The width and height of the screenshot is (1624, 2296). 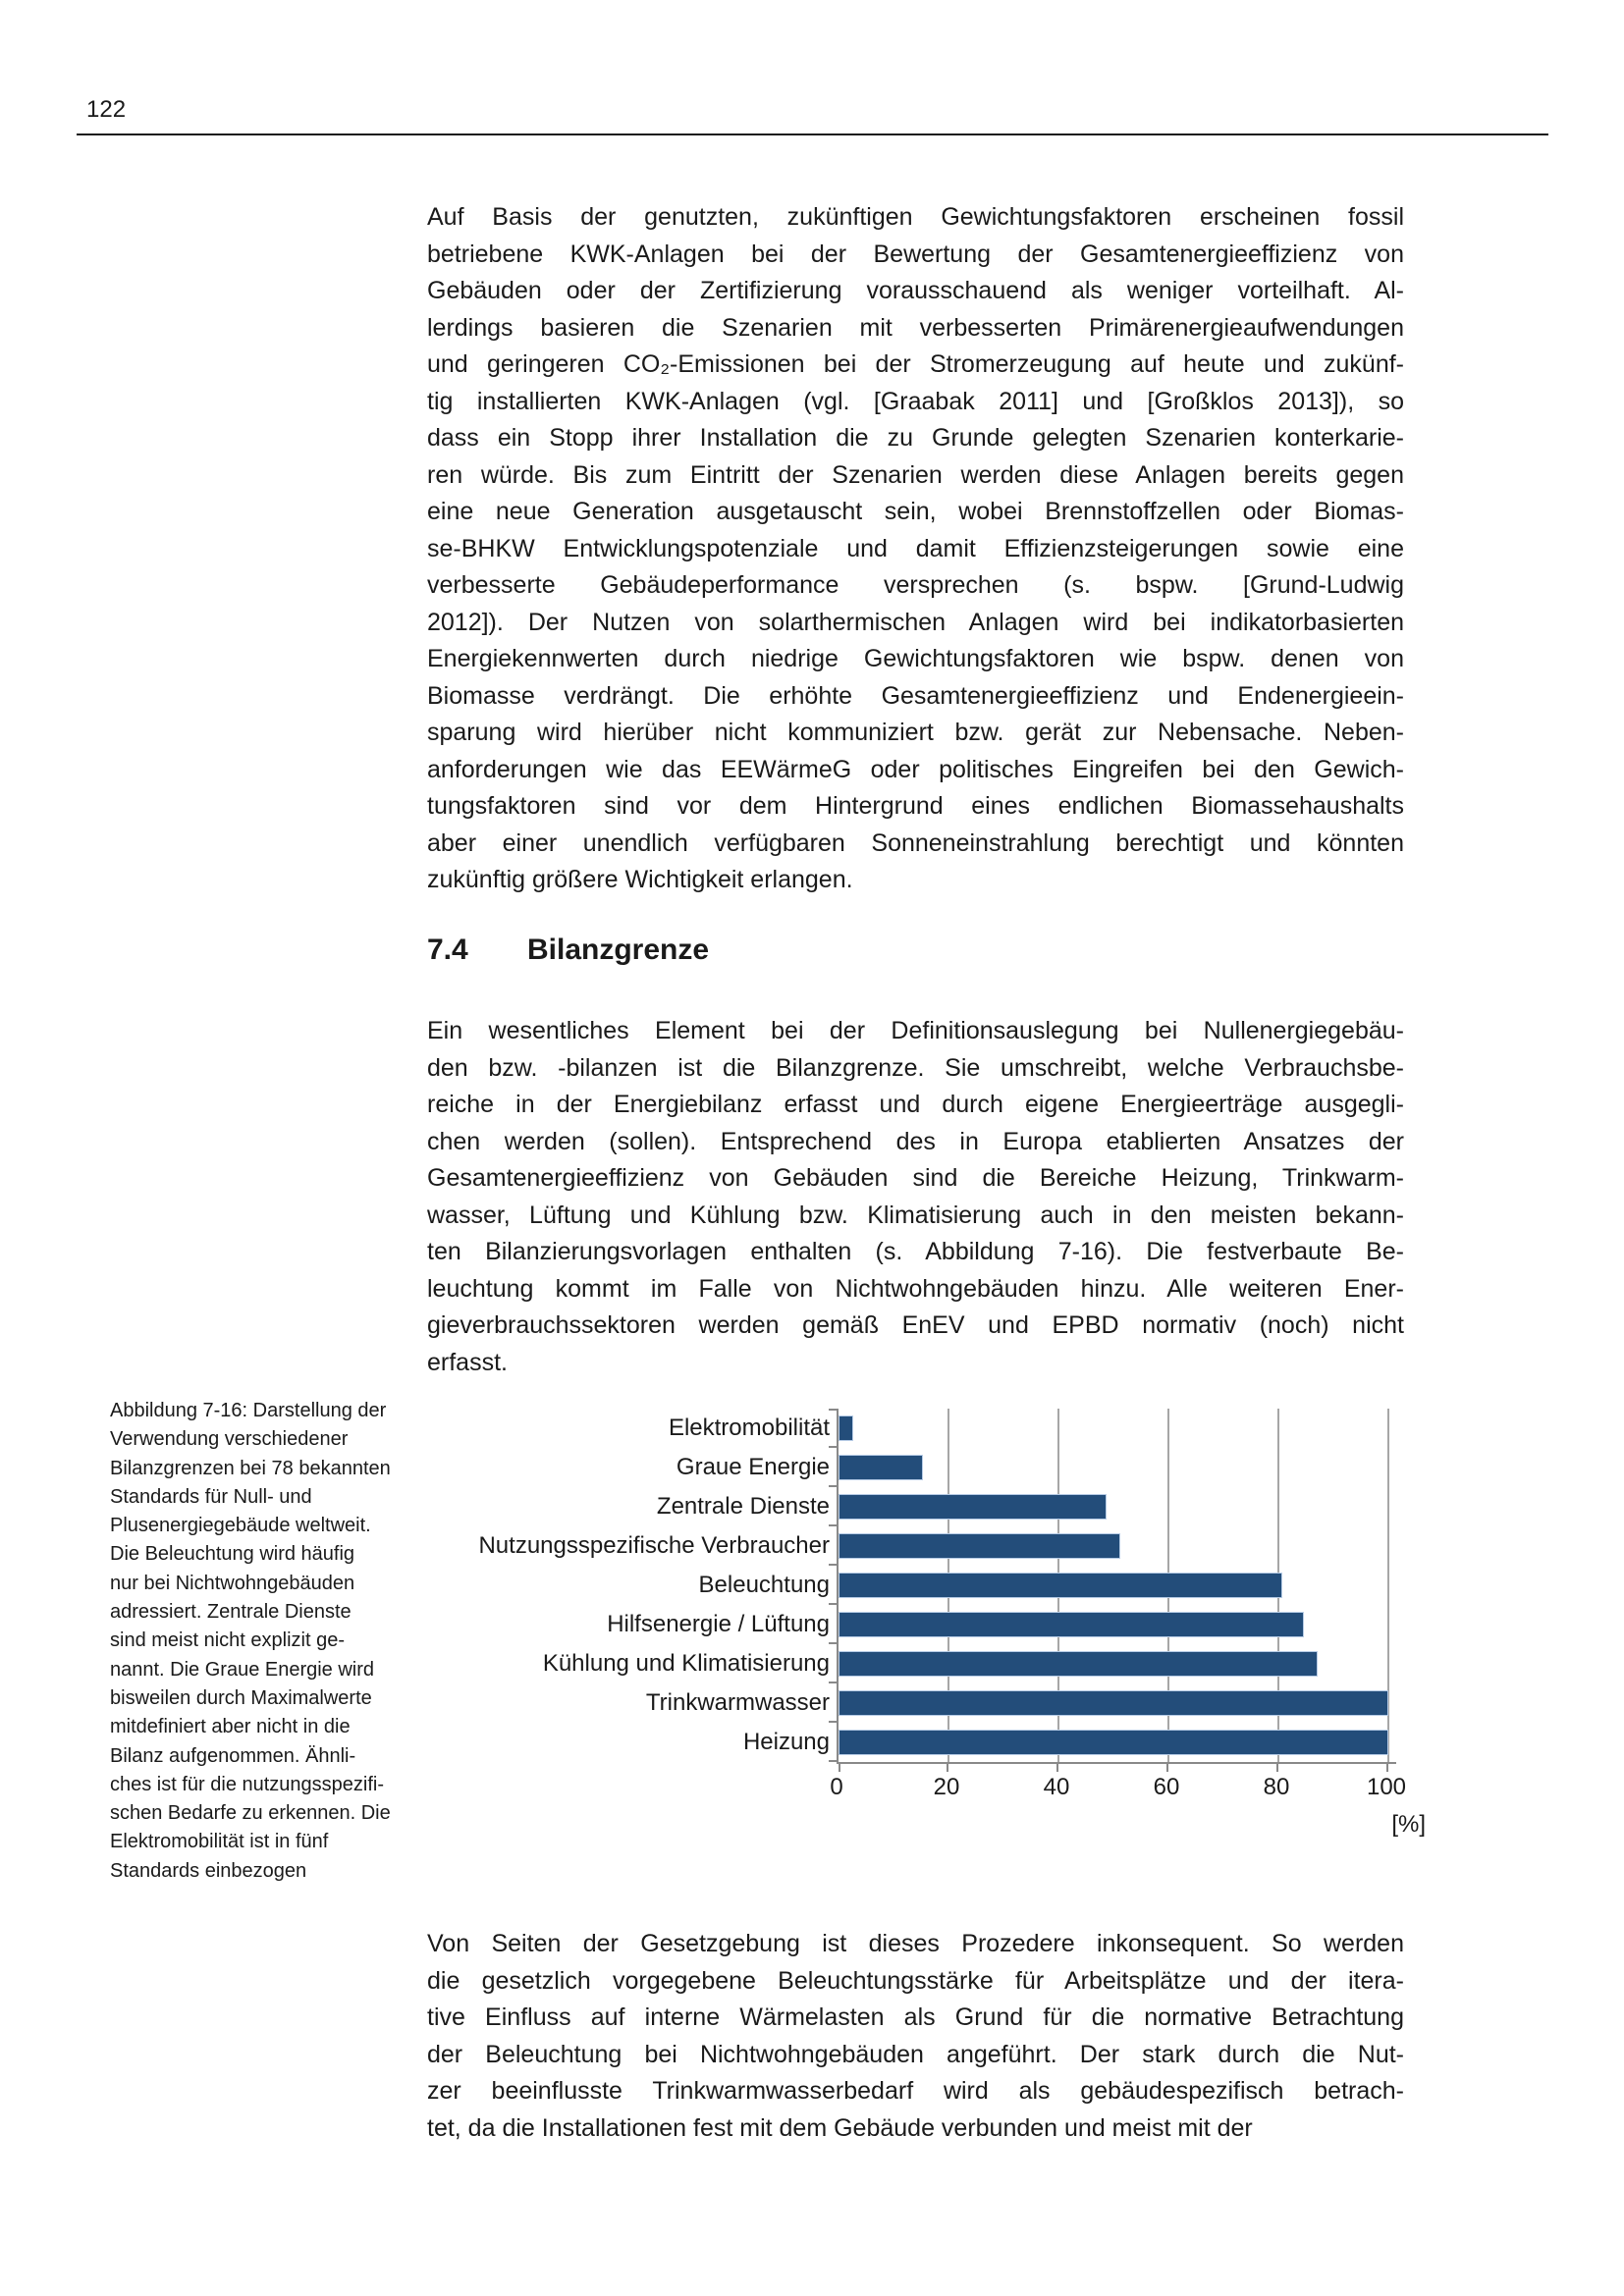 What do you see at coordinates (737, 1702) in the screenshot?
I see `chart-category-label: Trinkwarmwasser` at bounding box center [737, 1702].